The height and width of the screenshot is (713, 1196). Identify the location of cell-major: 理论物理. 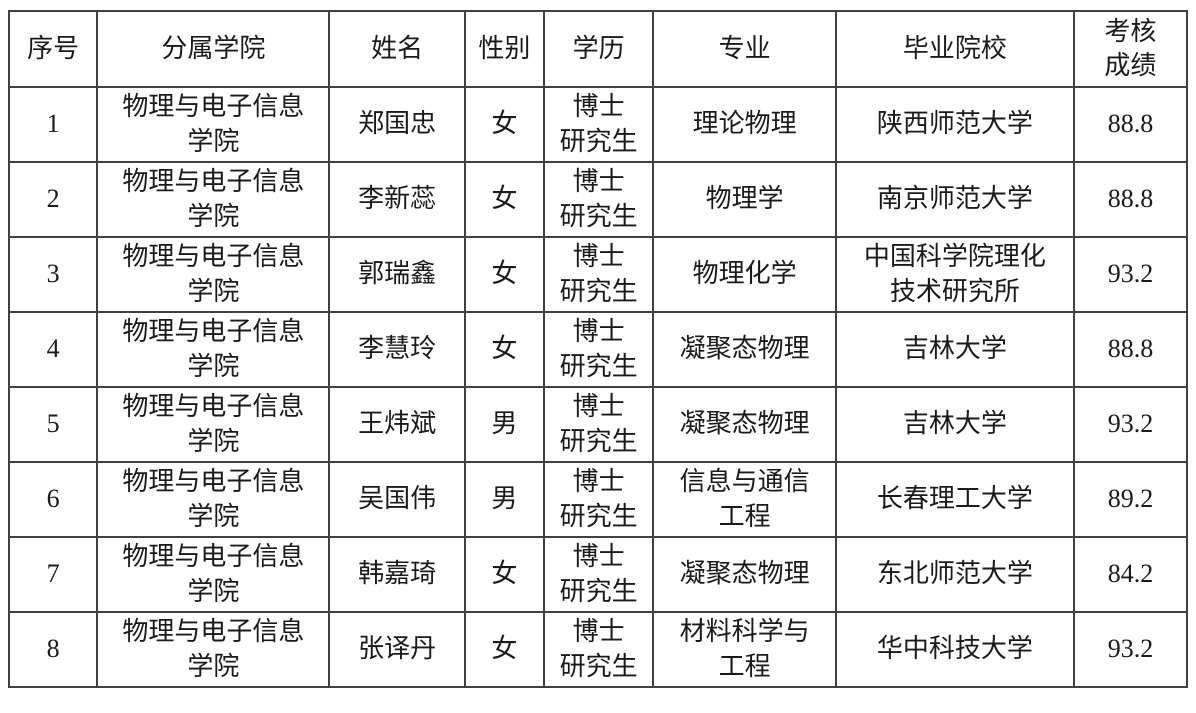
(744, 124).